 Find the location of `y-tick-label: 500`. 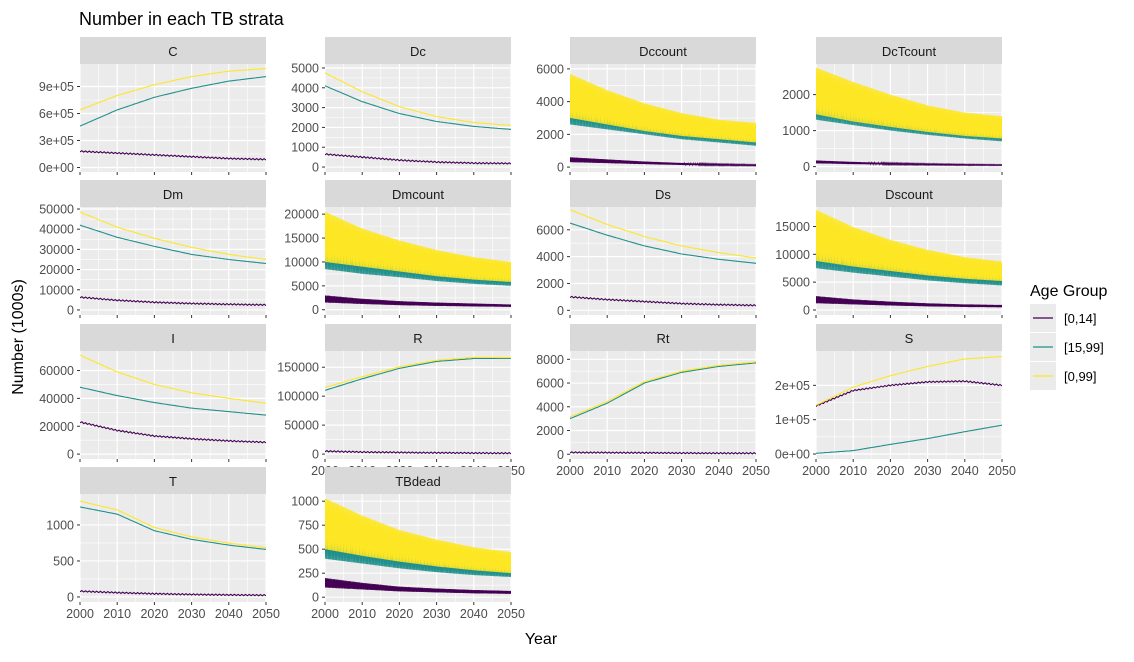

y-tick-label: 500 is located at coordinates (308, 550).